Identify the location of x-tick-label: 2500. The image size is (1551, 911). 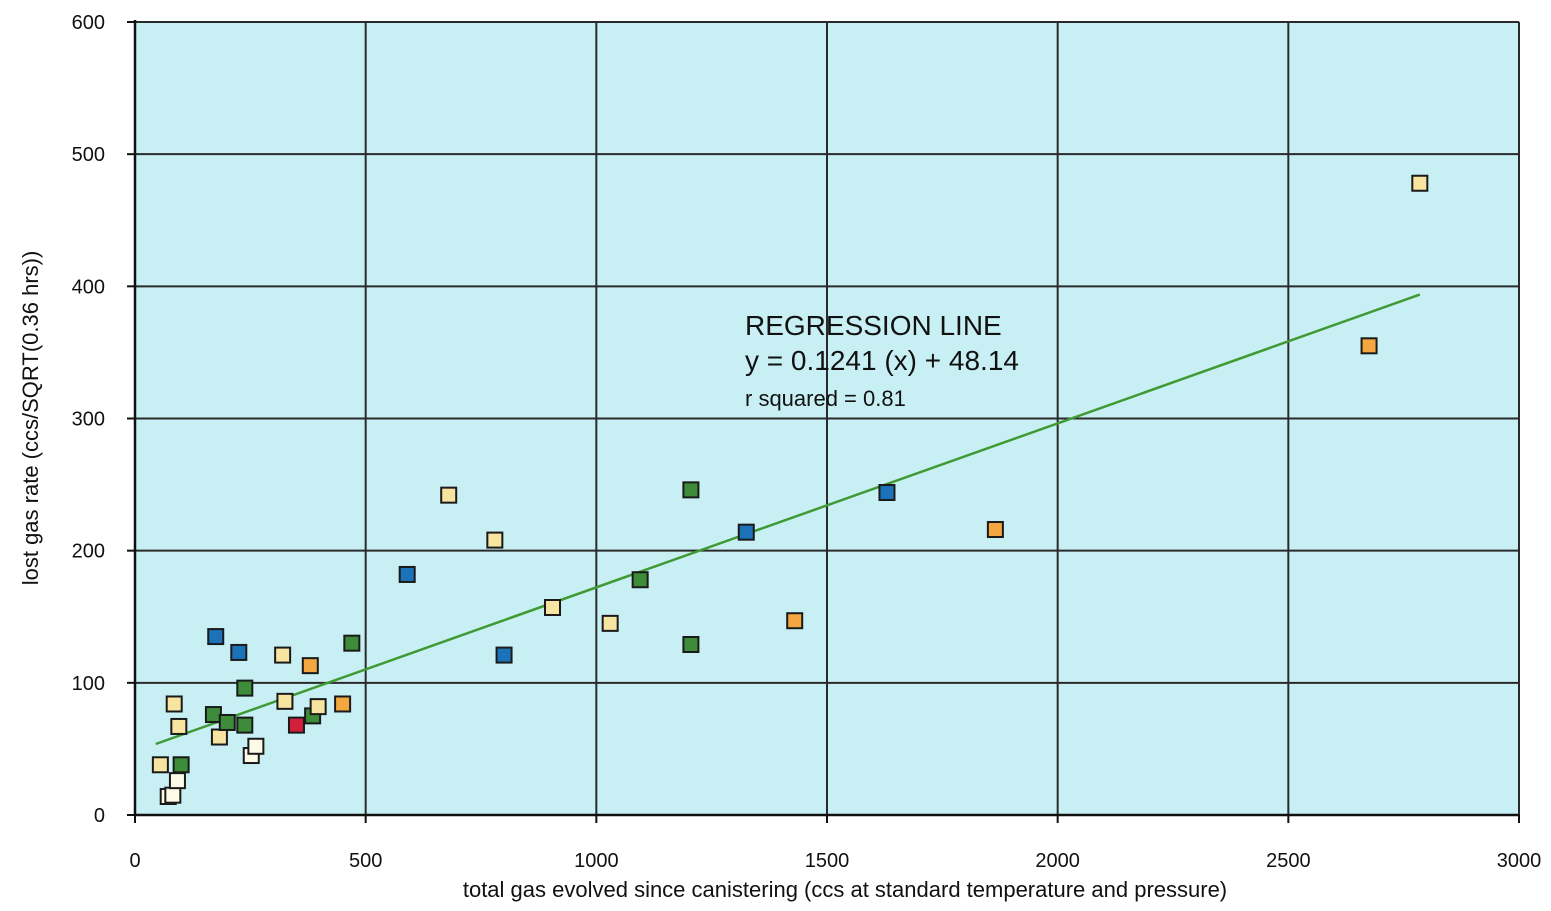
(1288, 861).